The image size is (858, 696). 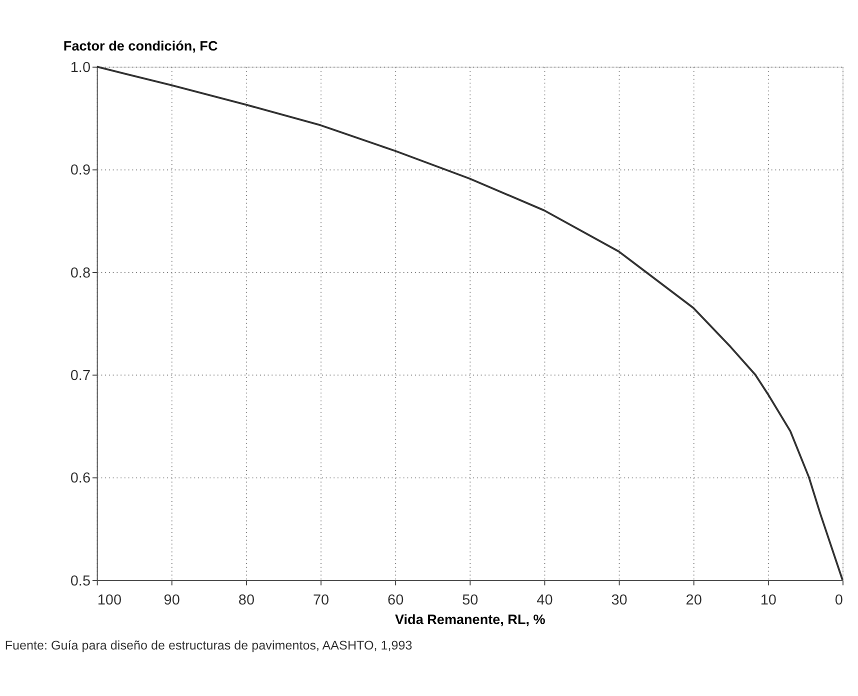 What do you see at coordinates (80, 478) in the screenshot?
I see `y-tick-label: 0.6` at bounding box center [80, 478].